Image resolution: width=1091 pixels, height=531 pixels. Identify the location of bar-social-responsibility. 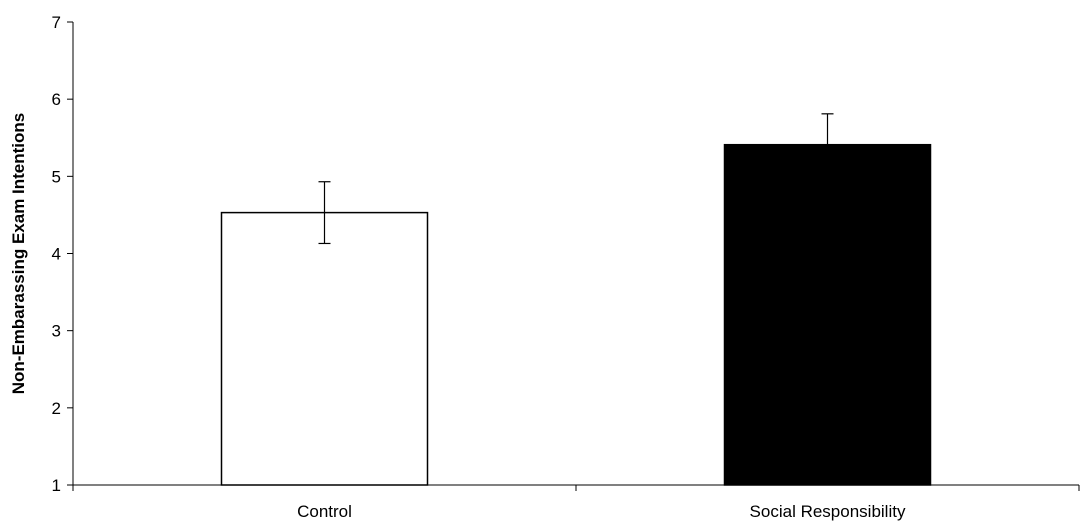
(827, 314).